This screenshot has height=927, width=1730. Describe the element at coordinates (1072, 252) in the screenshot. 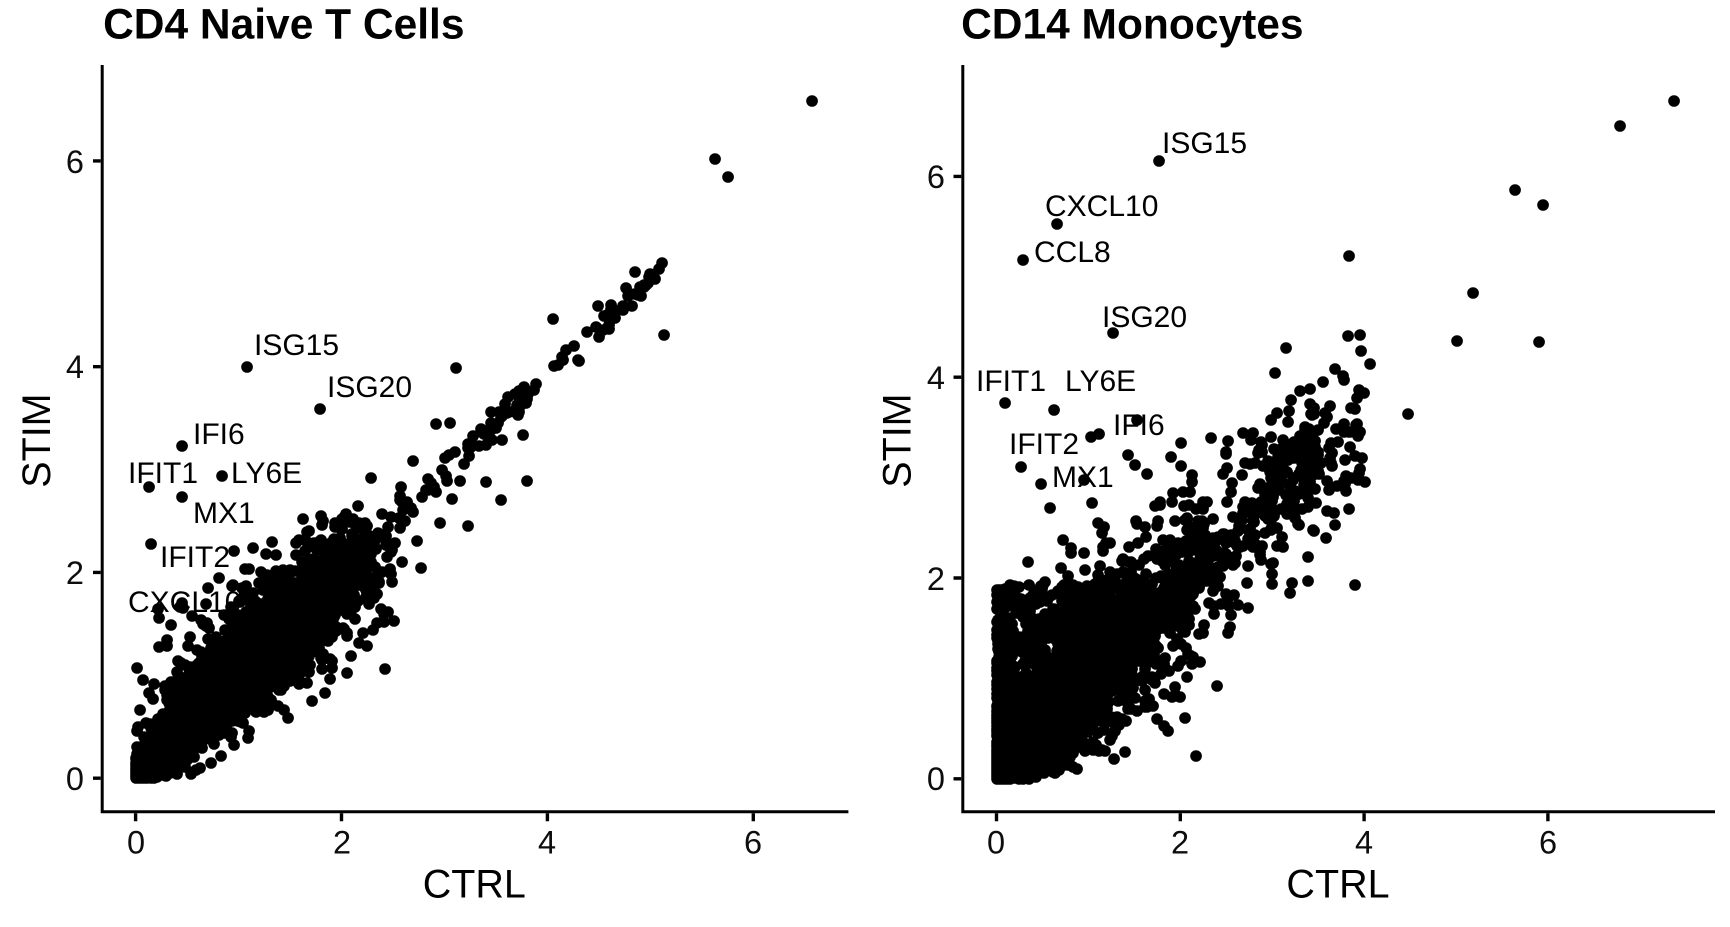

I see `svg-text: CCL8` at that location.